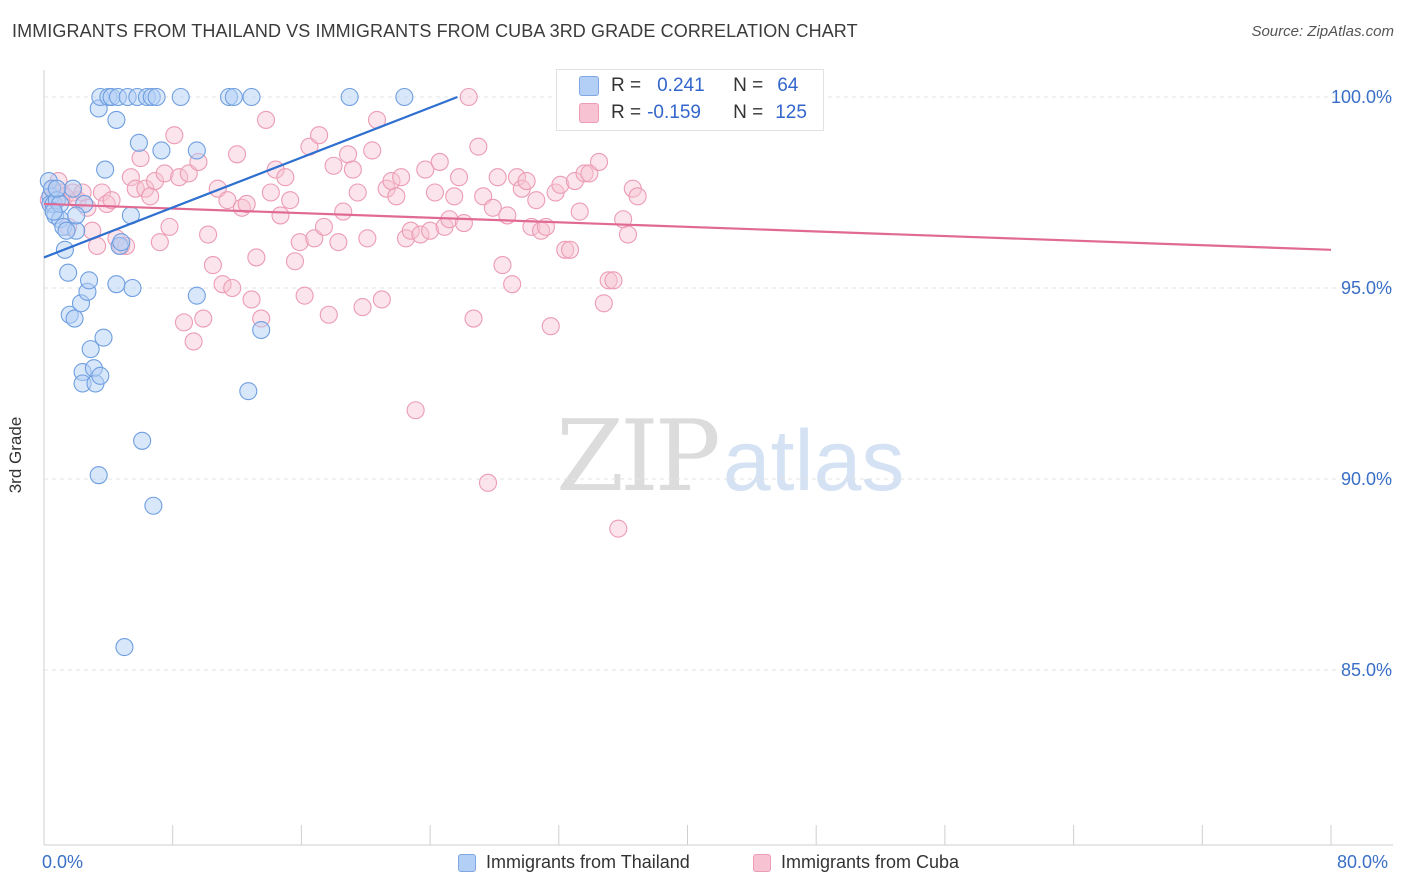 This screenshot has width=1406, height=892. What do you see at coordinates (250, 177) in the screenshot?
I see `thailand-trend-line` at bounding box center [250, 177].